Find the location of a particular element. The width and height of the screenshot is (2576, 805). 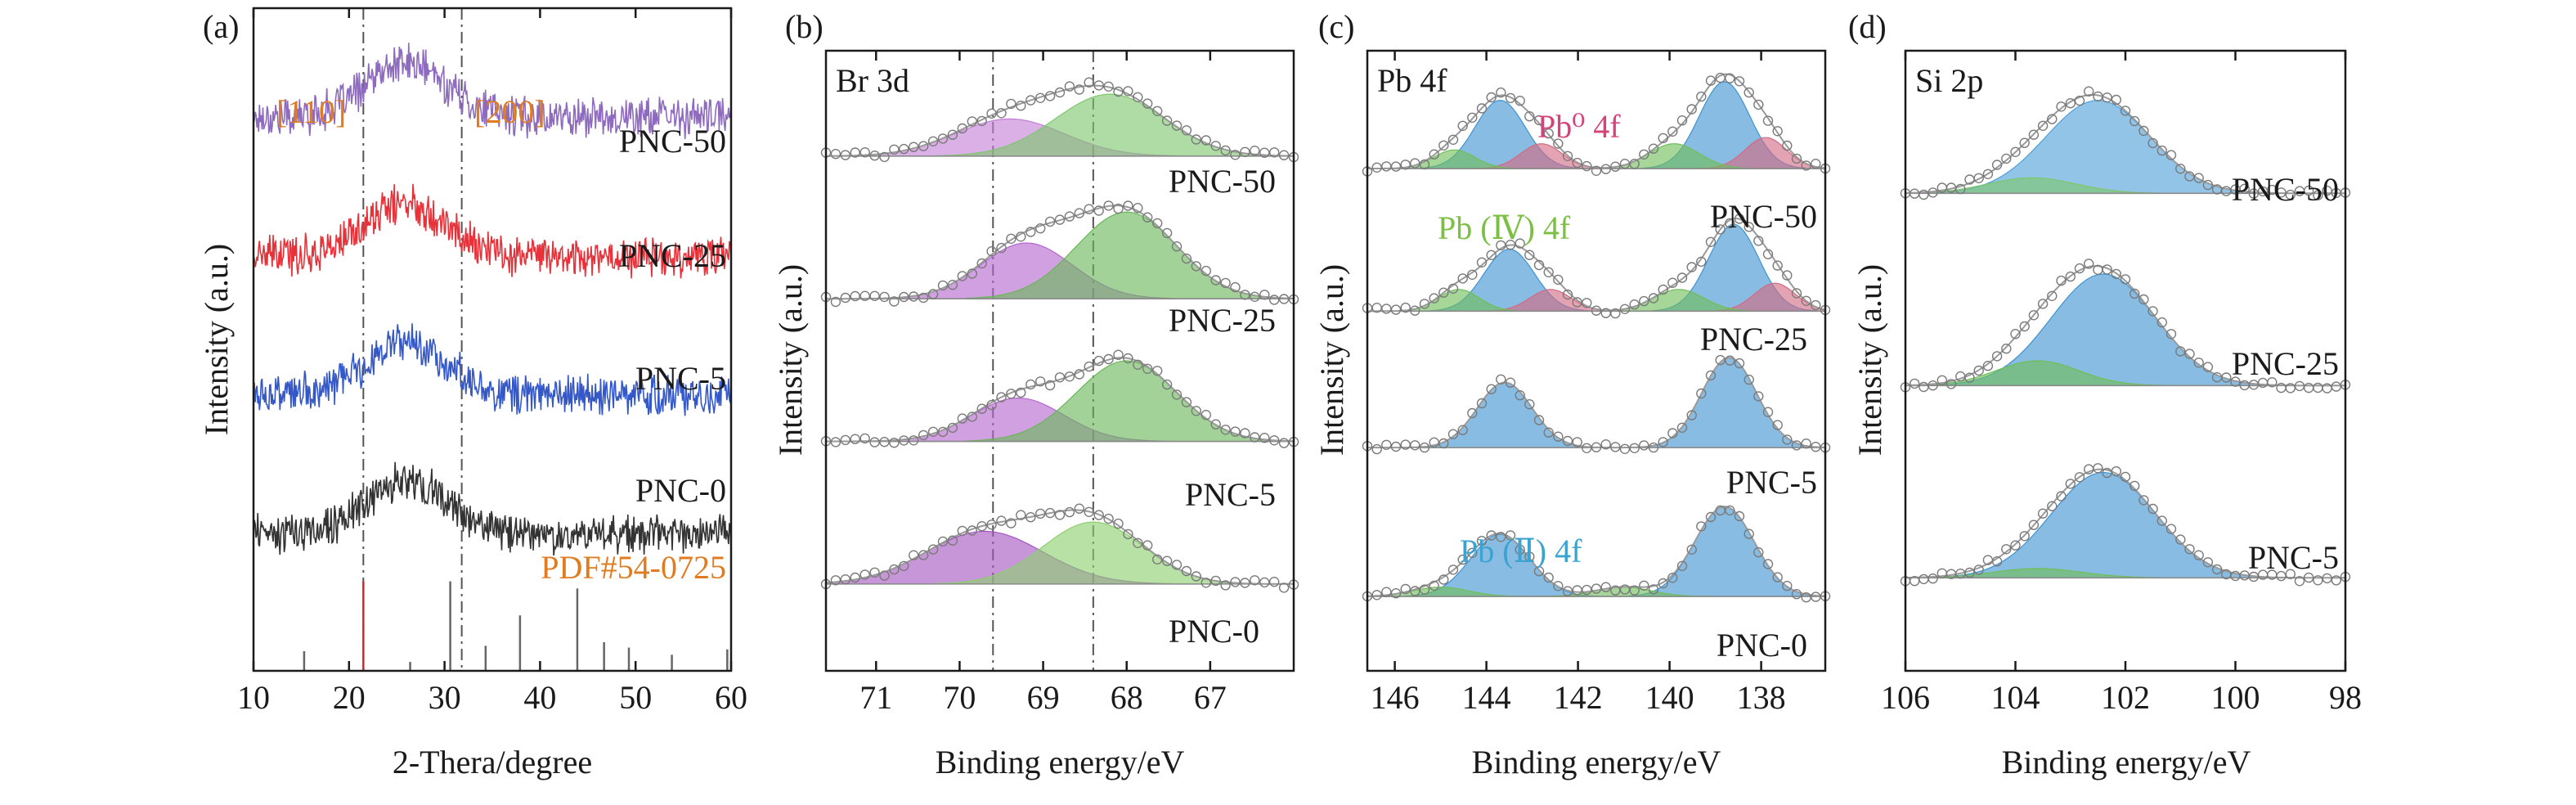

series-label-pnc-5-a: PNC-5 is located at coordinates (680, 378).